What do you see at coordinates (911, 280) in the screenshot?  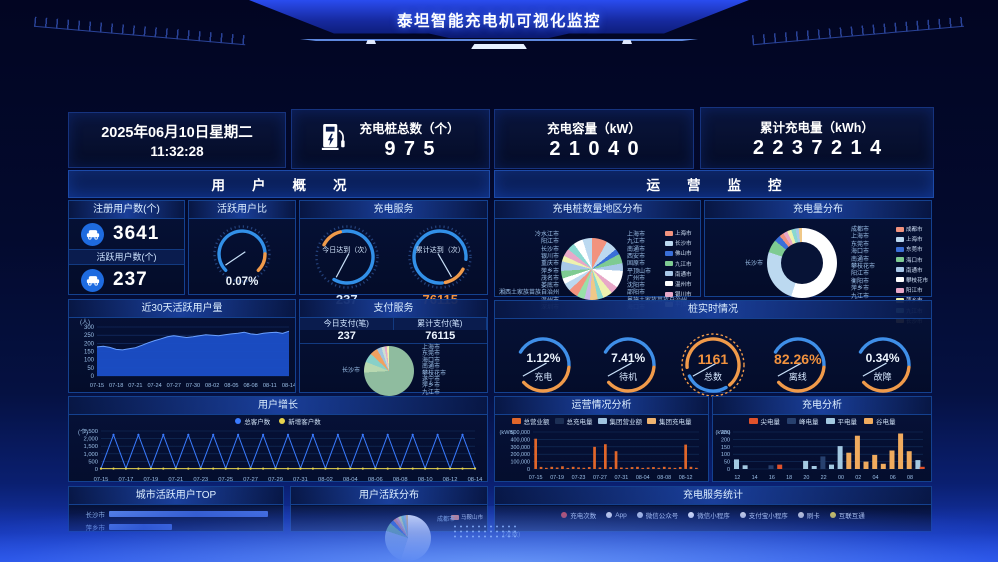 I see `legend-item: 攀枝花市` at bounding box center [911, 280].